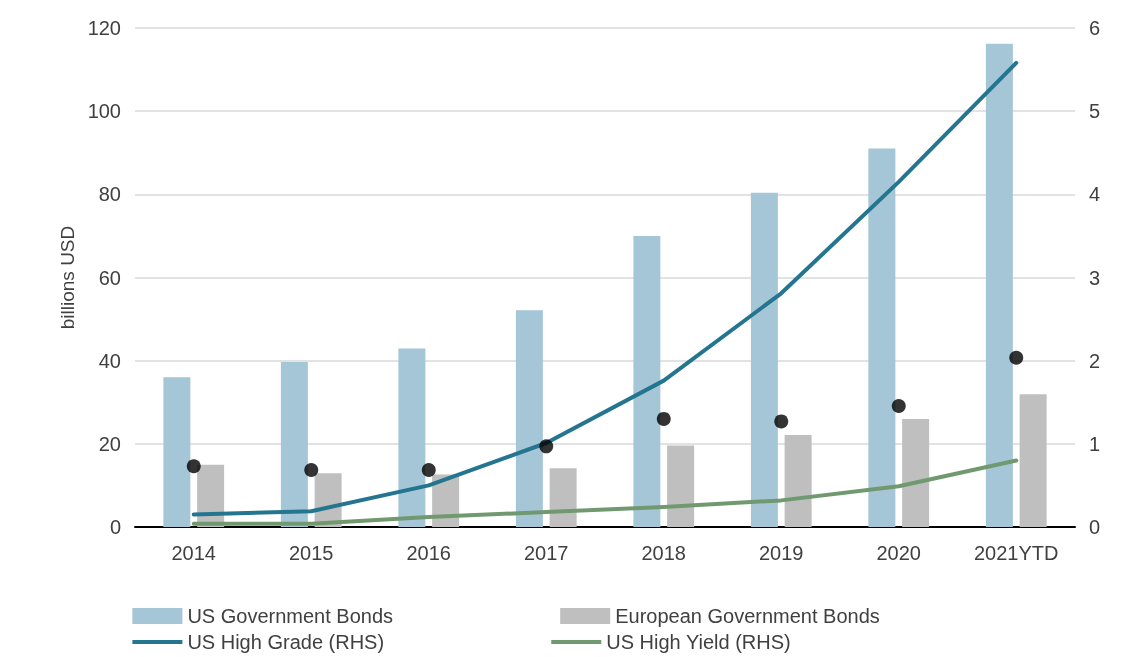 Image resolution: width=1140 pixels, height=657 pixels. I want to click on x-tick-label: 2014, so click(193, 553).